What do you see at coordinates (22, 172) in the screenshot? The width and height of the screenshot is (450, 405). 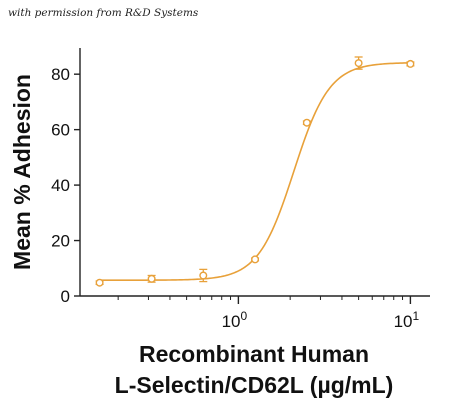 I see `y-axis-title: Mean % Adhesion` at bounding box center [22, 172].